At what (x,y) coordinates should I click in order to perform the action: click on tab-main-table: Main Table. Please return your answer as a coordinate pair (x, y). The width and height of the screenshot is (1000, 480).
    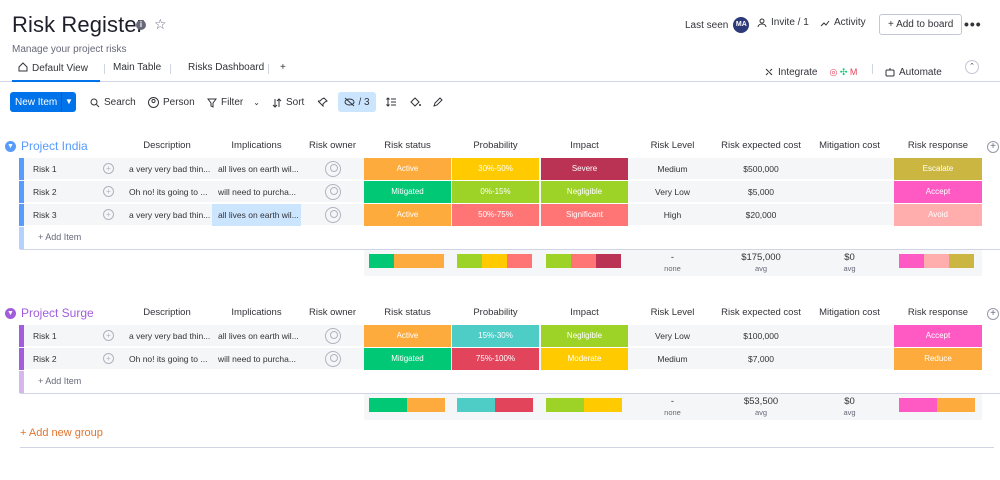
    Looking at the image, I should click on (137, 72).